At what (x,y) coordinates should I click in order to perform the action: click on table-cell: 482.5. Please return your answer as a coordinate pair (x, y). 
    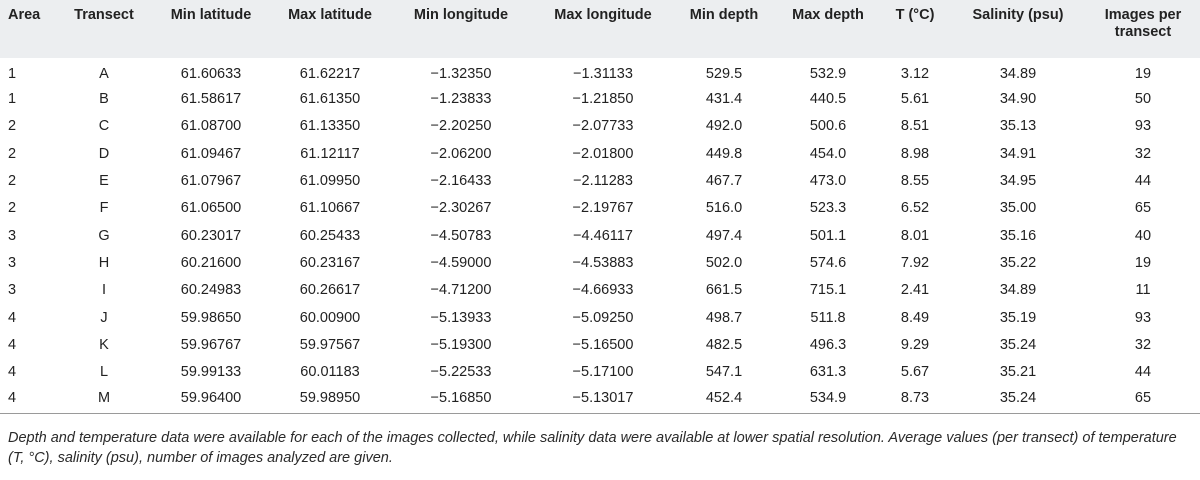
    Looking at the image, I should click on (724, 344).